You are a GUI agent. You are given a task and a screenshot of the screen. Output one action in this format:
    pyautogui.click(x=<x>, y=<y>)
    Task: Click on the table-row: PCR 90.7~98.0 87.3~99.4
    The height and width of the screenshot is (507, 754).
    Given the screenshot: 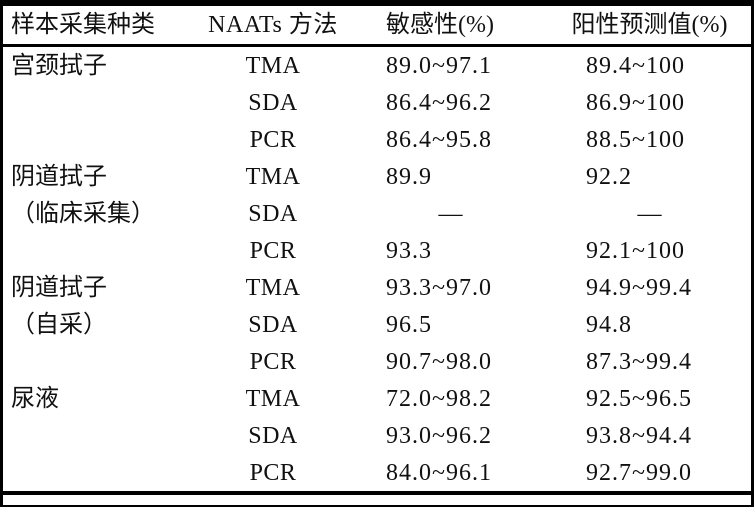 What is the action you would take?
    pyautogui.click(x=377, y=361)
    